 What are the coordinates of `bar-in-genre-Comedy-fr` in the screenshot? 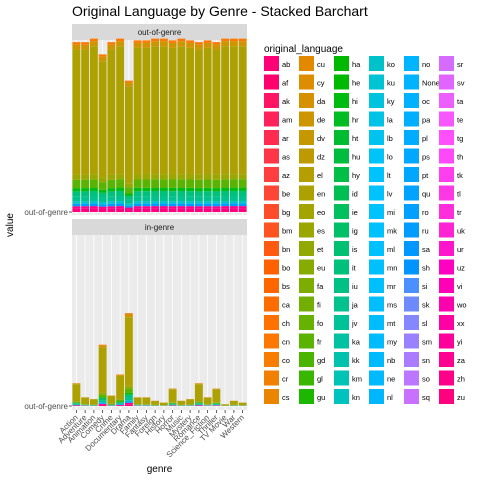 It's located at (102, 396).